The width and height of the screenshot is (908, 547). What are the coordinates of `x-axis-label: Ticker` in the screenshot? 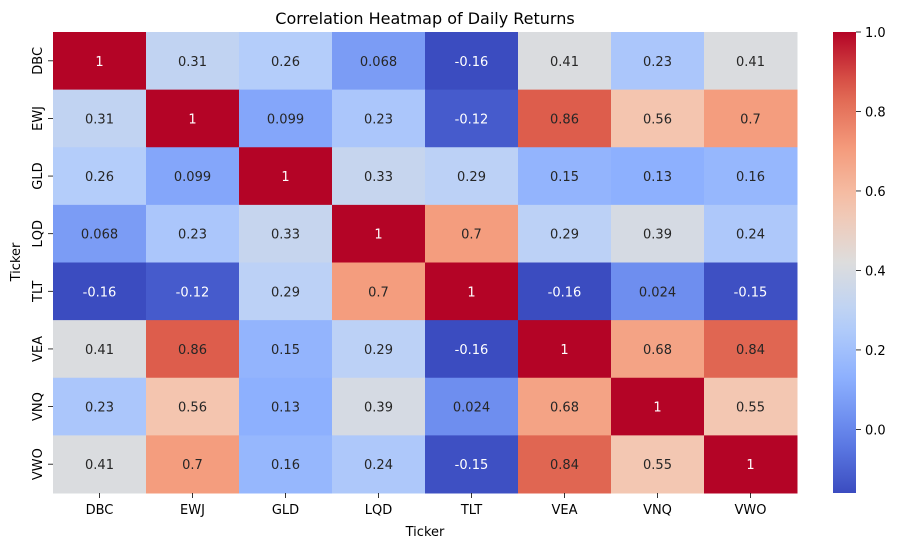 It's located at (425, 532).